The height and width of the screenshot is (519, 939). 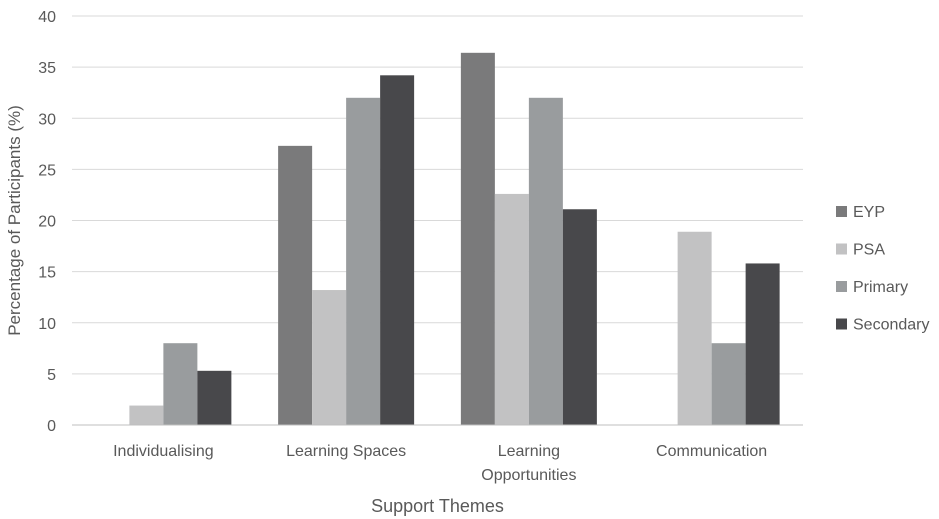 What do you see at coordinates (883, 269) in the screenshot?
I see `legend: EYP PSA Primary Secondary` at bounding box center [883, 269].